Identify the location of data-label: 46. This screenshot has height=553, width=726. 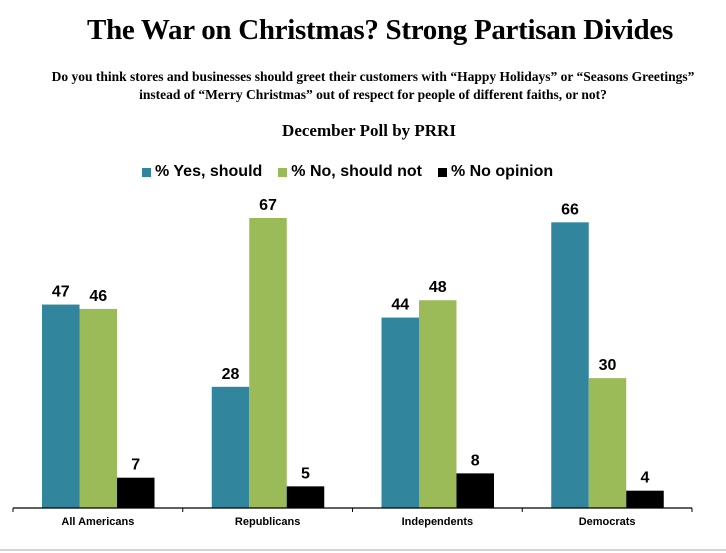
(98, 296).